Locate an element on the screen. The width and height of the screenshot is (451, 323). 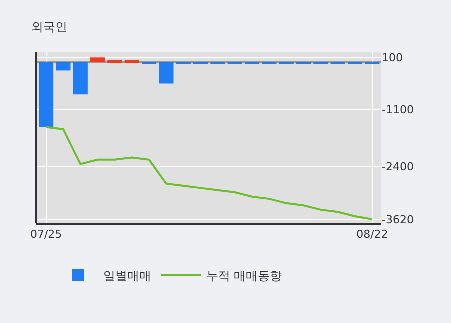
y-tick-label: -2400 is located at coordinates (398, 167).